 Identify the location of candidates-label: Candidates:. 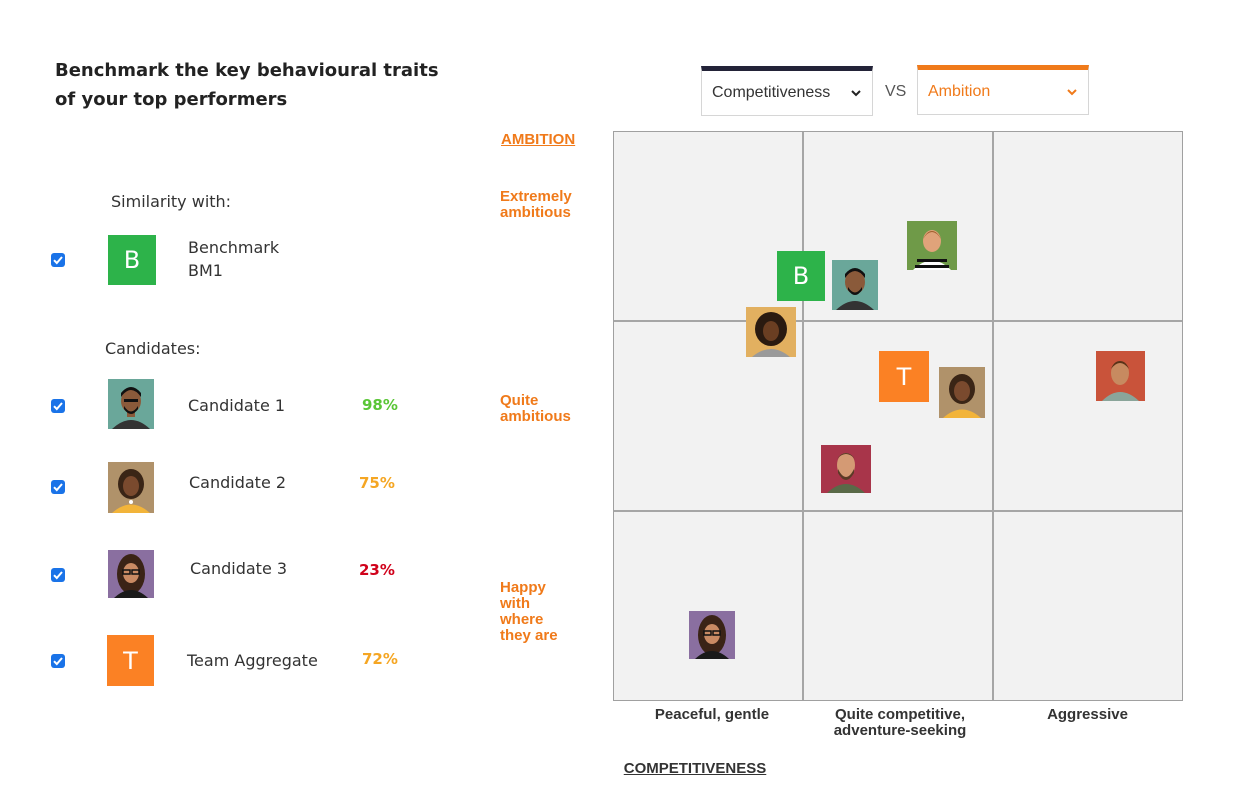
(153, 348).